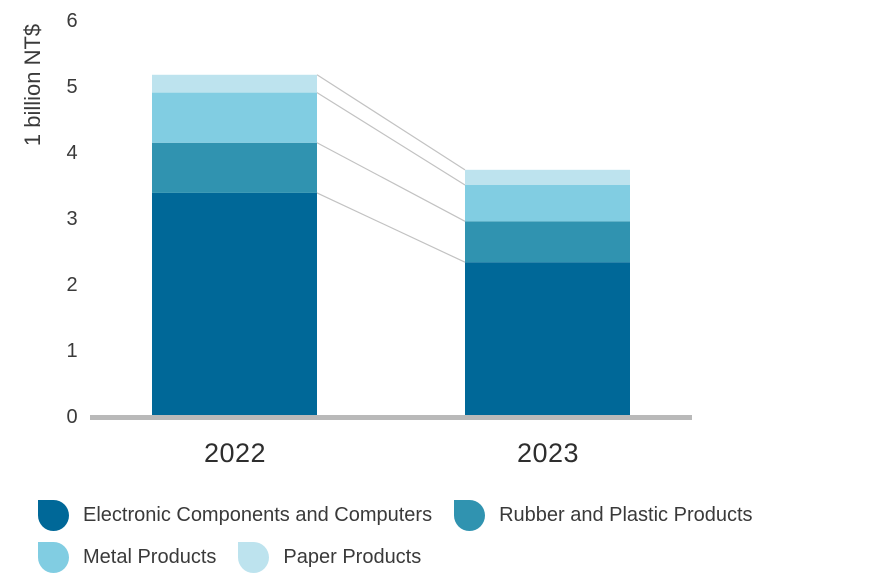 Image resolution: width=872 pixels, height=578 pixels. What do you see at coordinates (71, 351) in the screenshot?
I see `y-tick-label: 1` at bounding box center [71, 351].